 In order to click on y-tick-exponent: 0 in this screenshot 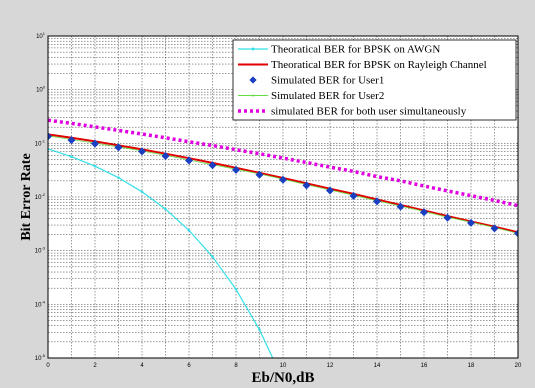, I will do `click(44, 87)`.